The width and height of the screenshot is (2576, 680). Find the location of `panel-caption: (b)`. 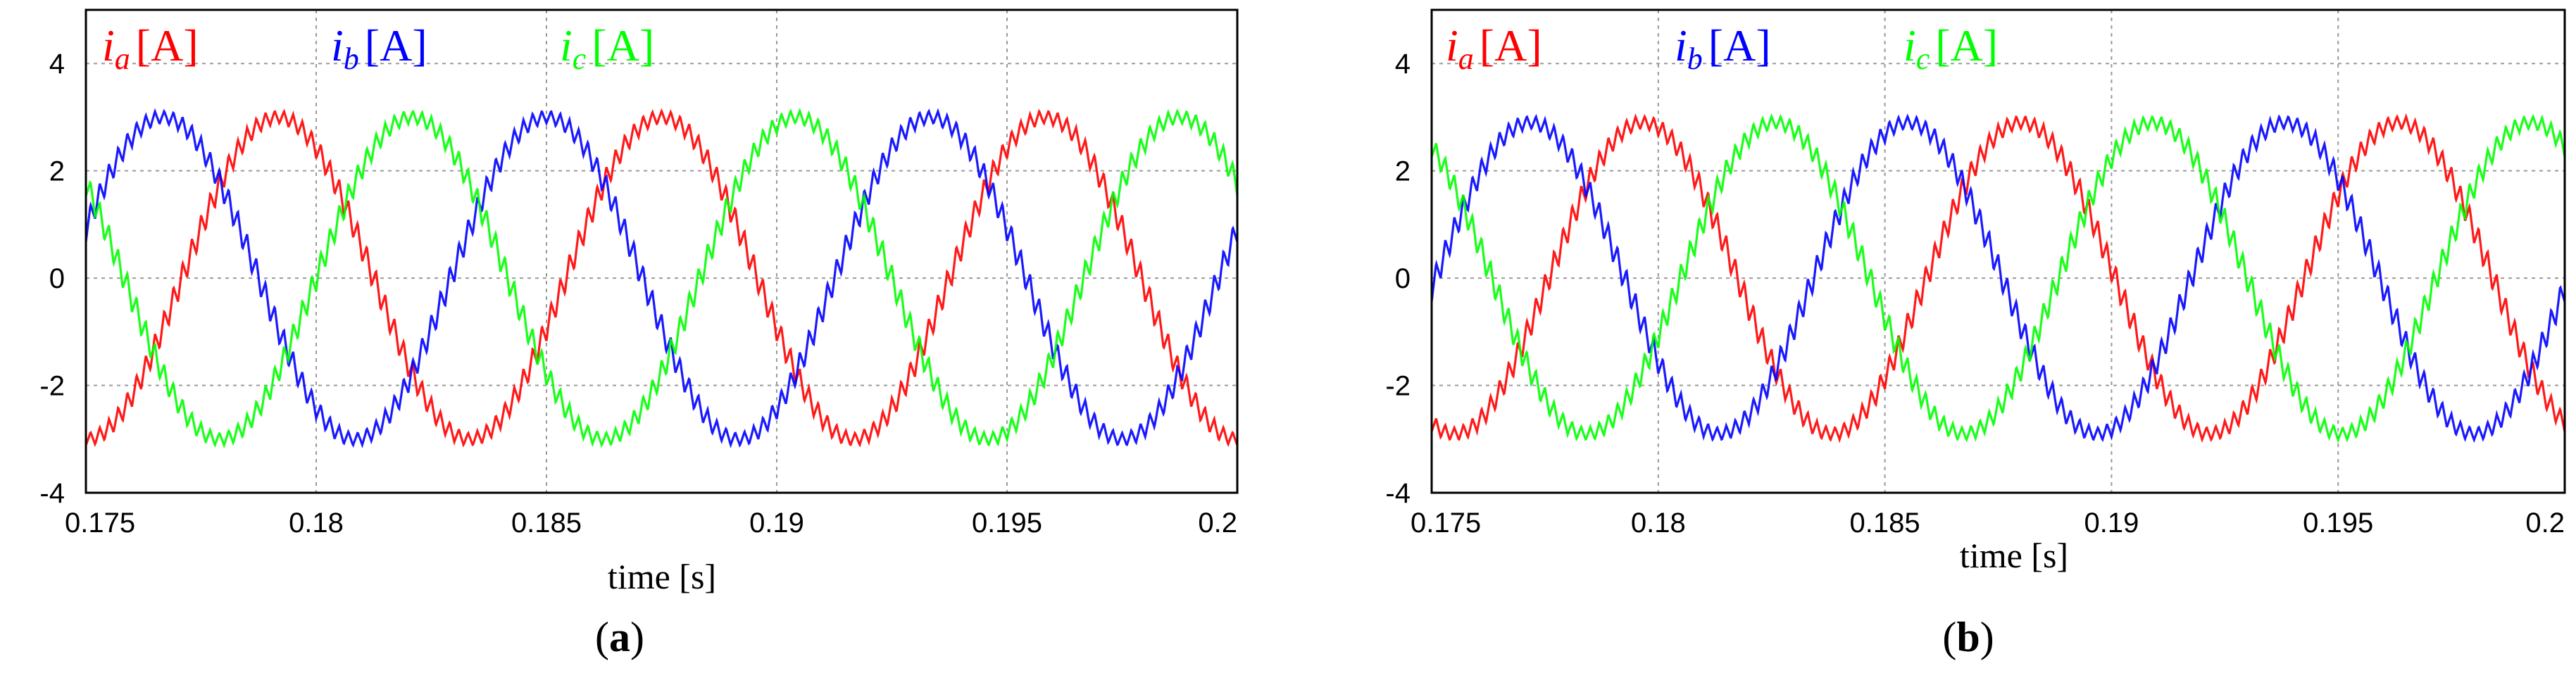

panel-caption: (b) is located at coordinates (1968, 637).